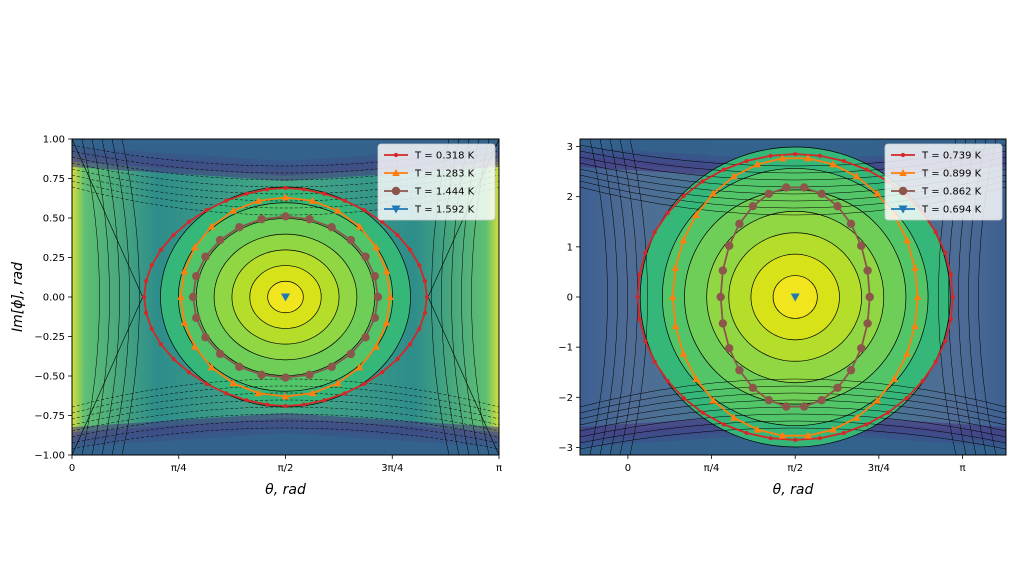 Image resolution: width=1024 pixels, height=575 pixels. I want to click on right-legend-label: T = 0.899 K, so click(951, 174).